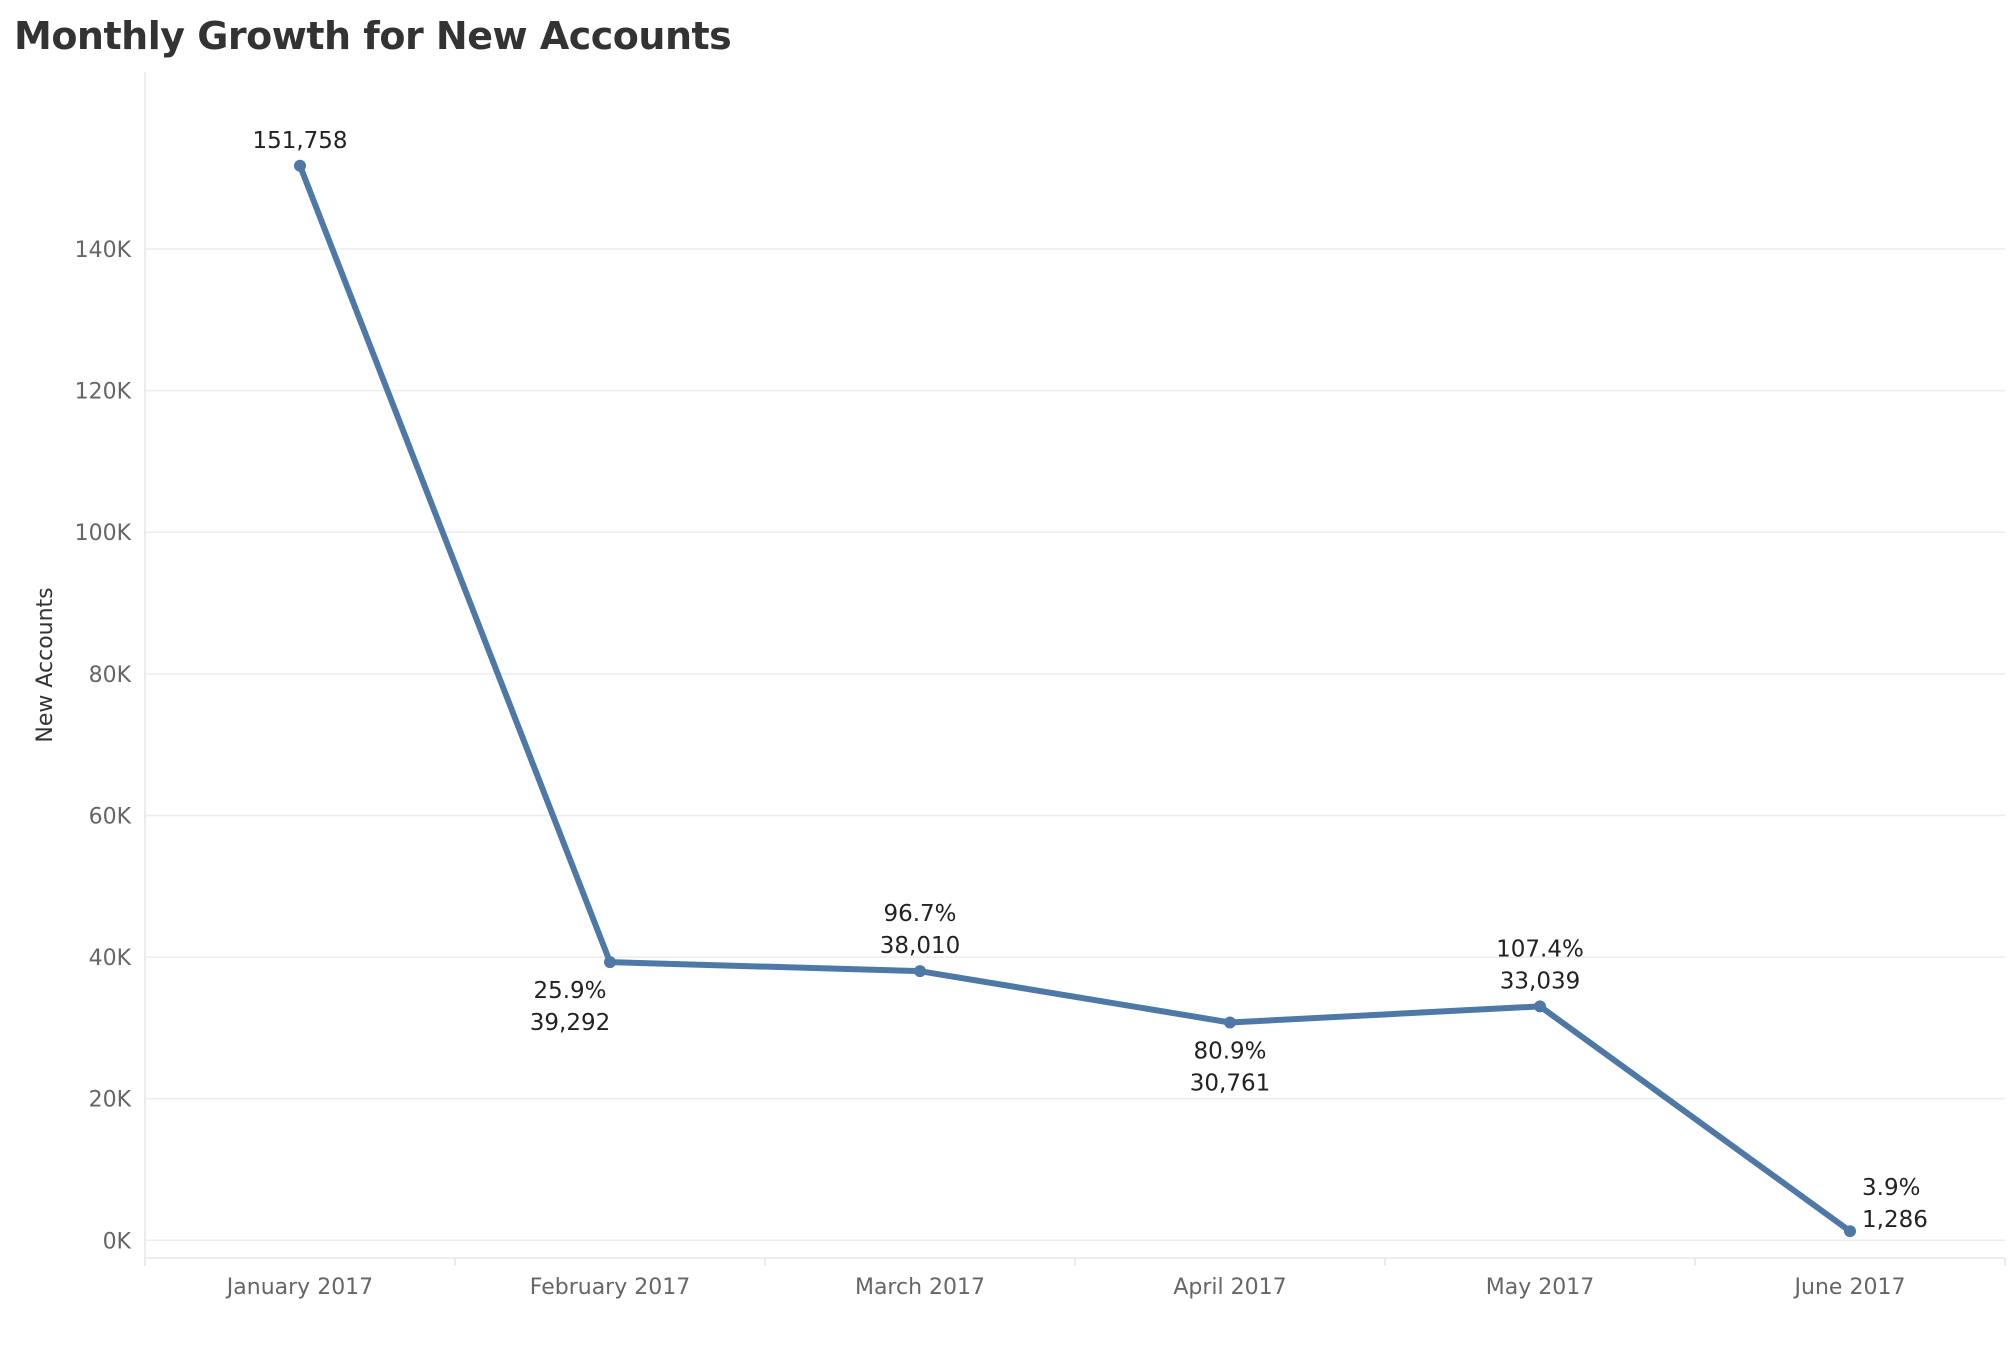  What do you see at coordinates (1540, 981) in the screenshot?
I see `value-label: 33,039` at bounding box center [1540, 981].